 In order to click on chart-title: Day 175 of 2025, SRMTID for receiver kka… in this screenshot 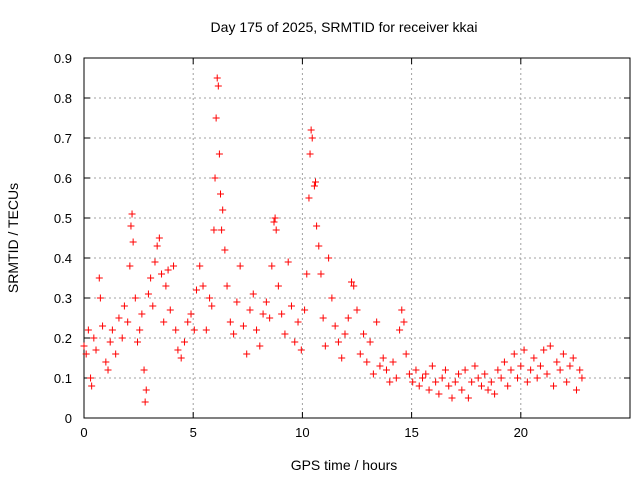, I will do `click(344, 27)`.